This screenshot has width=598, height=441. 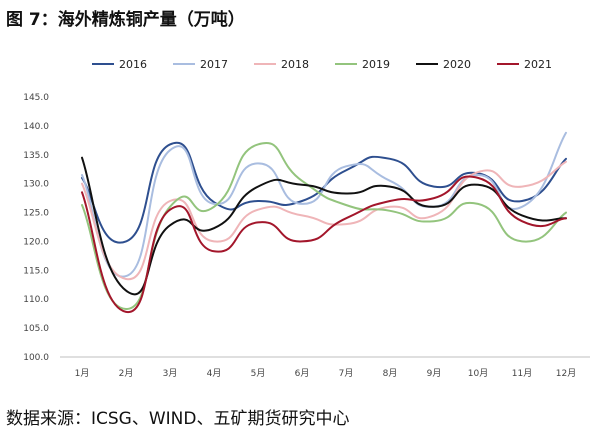 I want to click on x-tick-label: 5月, so click(x=258, y=373).